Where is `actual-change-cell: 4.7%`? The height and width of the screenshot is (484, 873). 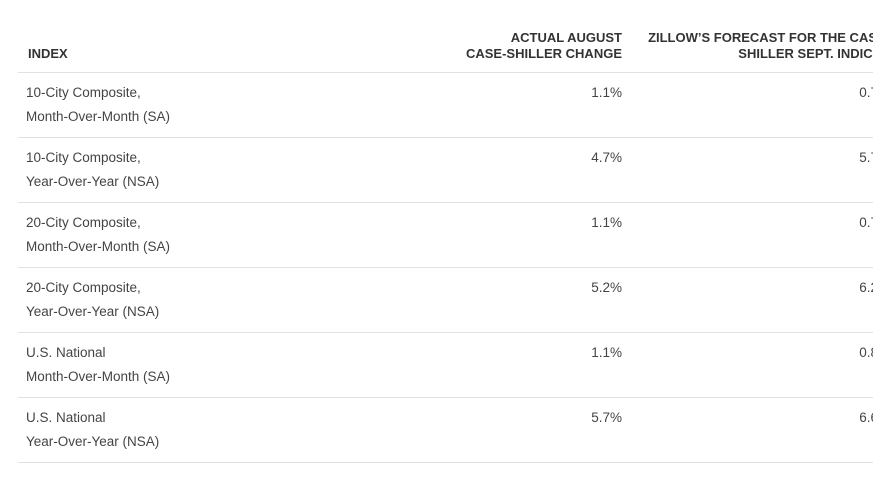 actual-change-cell: 4.7% is located at coordinates (523, 170).